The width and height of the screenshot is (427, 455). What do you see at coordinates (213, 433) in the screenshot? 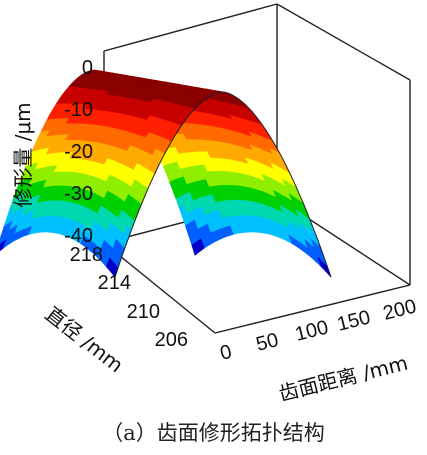
I see `figure-caption: （a）齿面修形拓扑结构` at bounding box center [213, 433].